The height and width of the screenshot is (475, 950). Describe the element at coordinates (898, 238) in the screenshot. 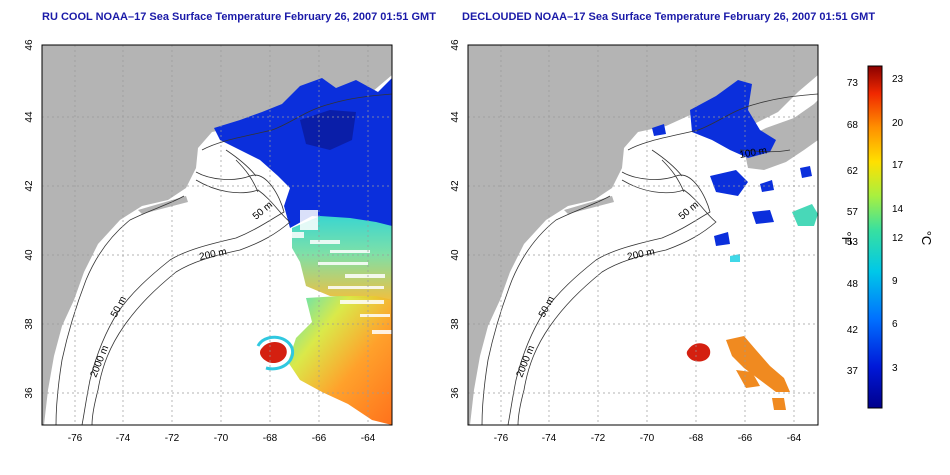

I see `celsius-tick-label: 12` at that location.